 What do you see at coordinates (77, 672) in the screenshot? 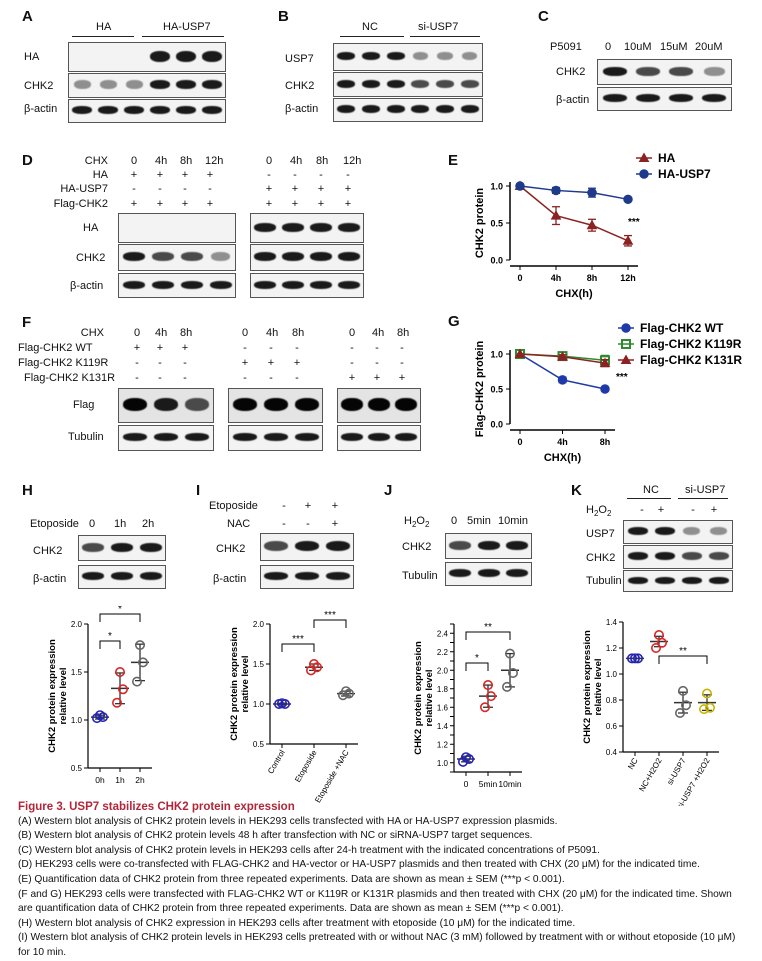
I see `y-tick-label: 1.5` at bounding box center [77, 672].